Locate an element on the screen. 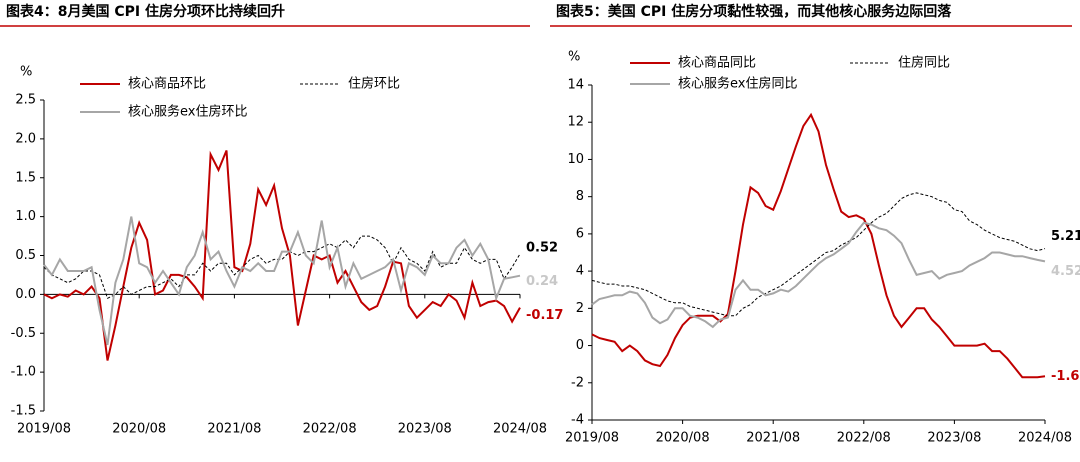 The height and width of the screenshot is (462, 1080). y-tick-label: 2.0 is located at coordinates (25, 138).